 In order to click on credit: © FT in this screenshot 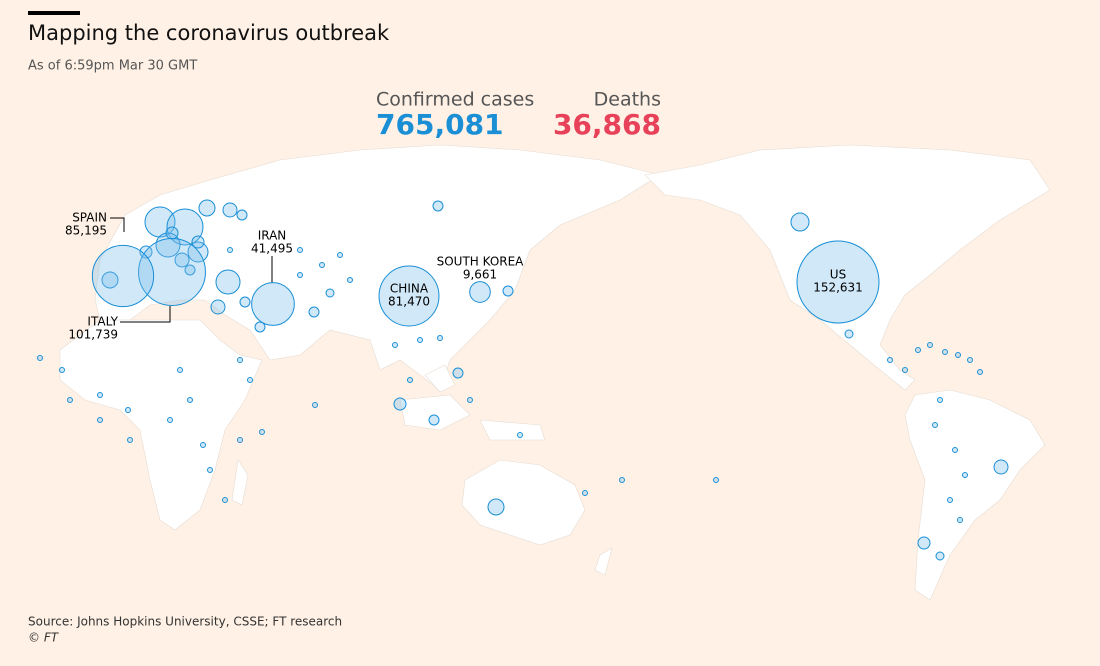, I will do `click(44, 638)`.